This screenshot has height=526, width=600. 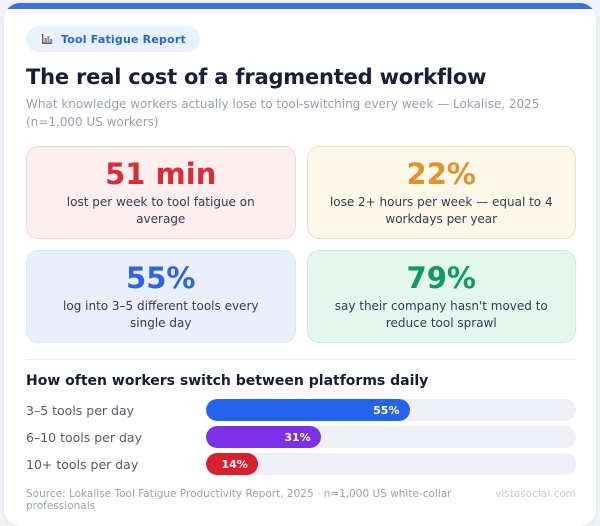 What do you see at coordinates (82, 464) in the screenshot?
I see `bar-category-label: 10+ tools per day` at bounding box center [82, 464].